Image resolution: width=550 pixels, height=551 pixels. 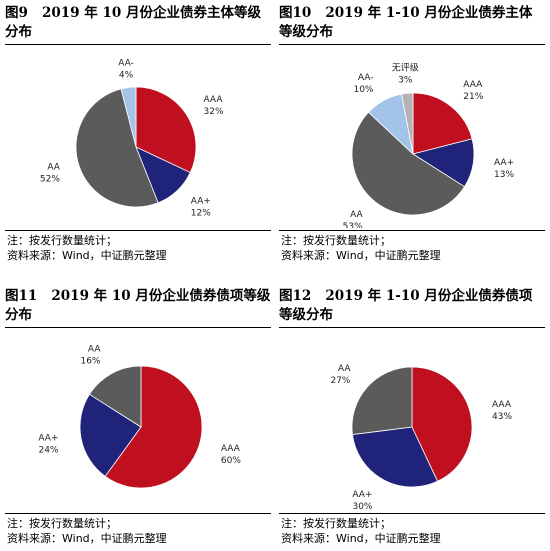 What do you see at coordinates (138, 305) in the screenshot?
I see `chart-title: 图11 2019 年 10 月份企业债券债项等级分布` at bounding box center [138, 305].